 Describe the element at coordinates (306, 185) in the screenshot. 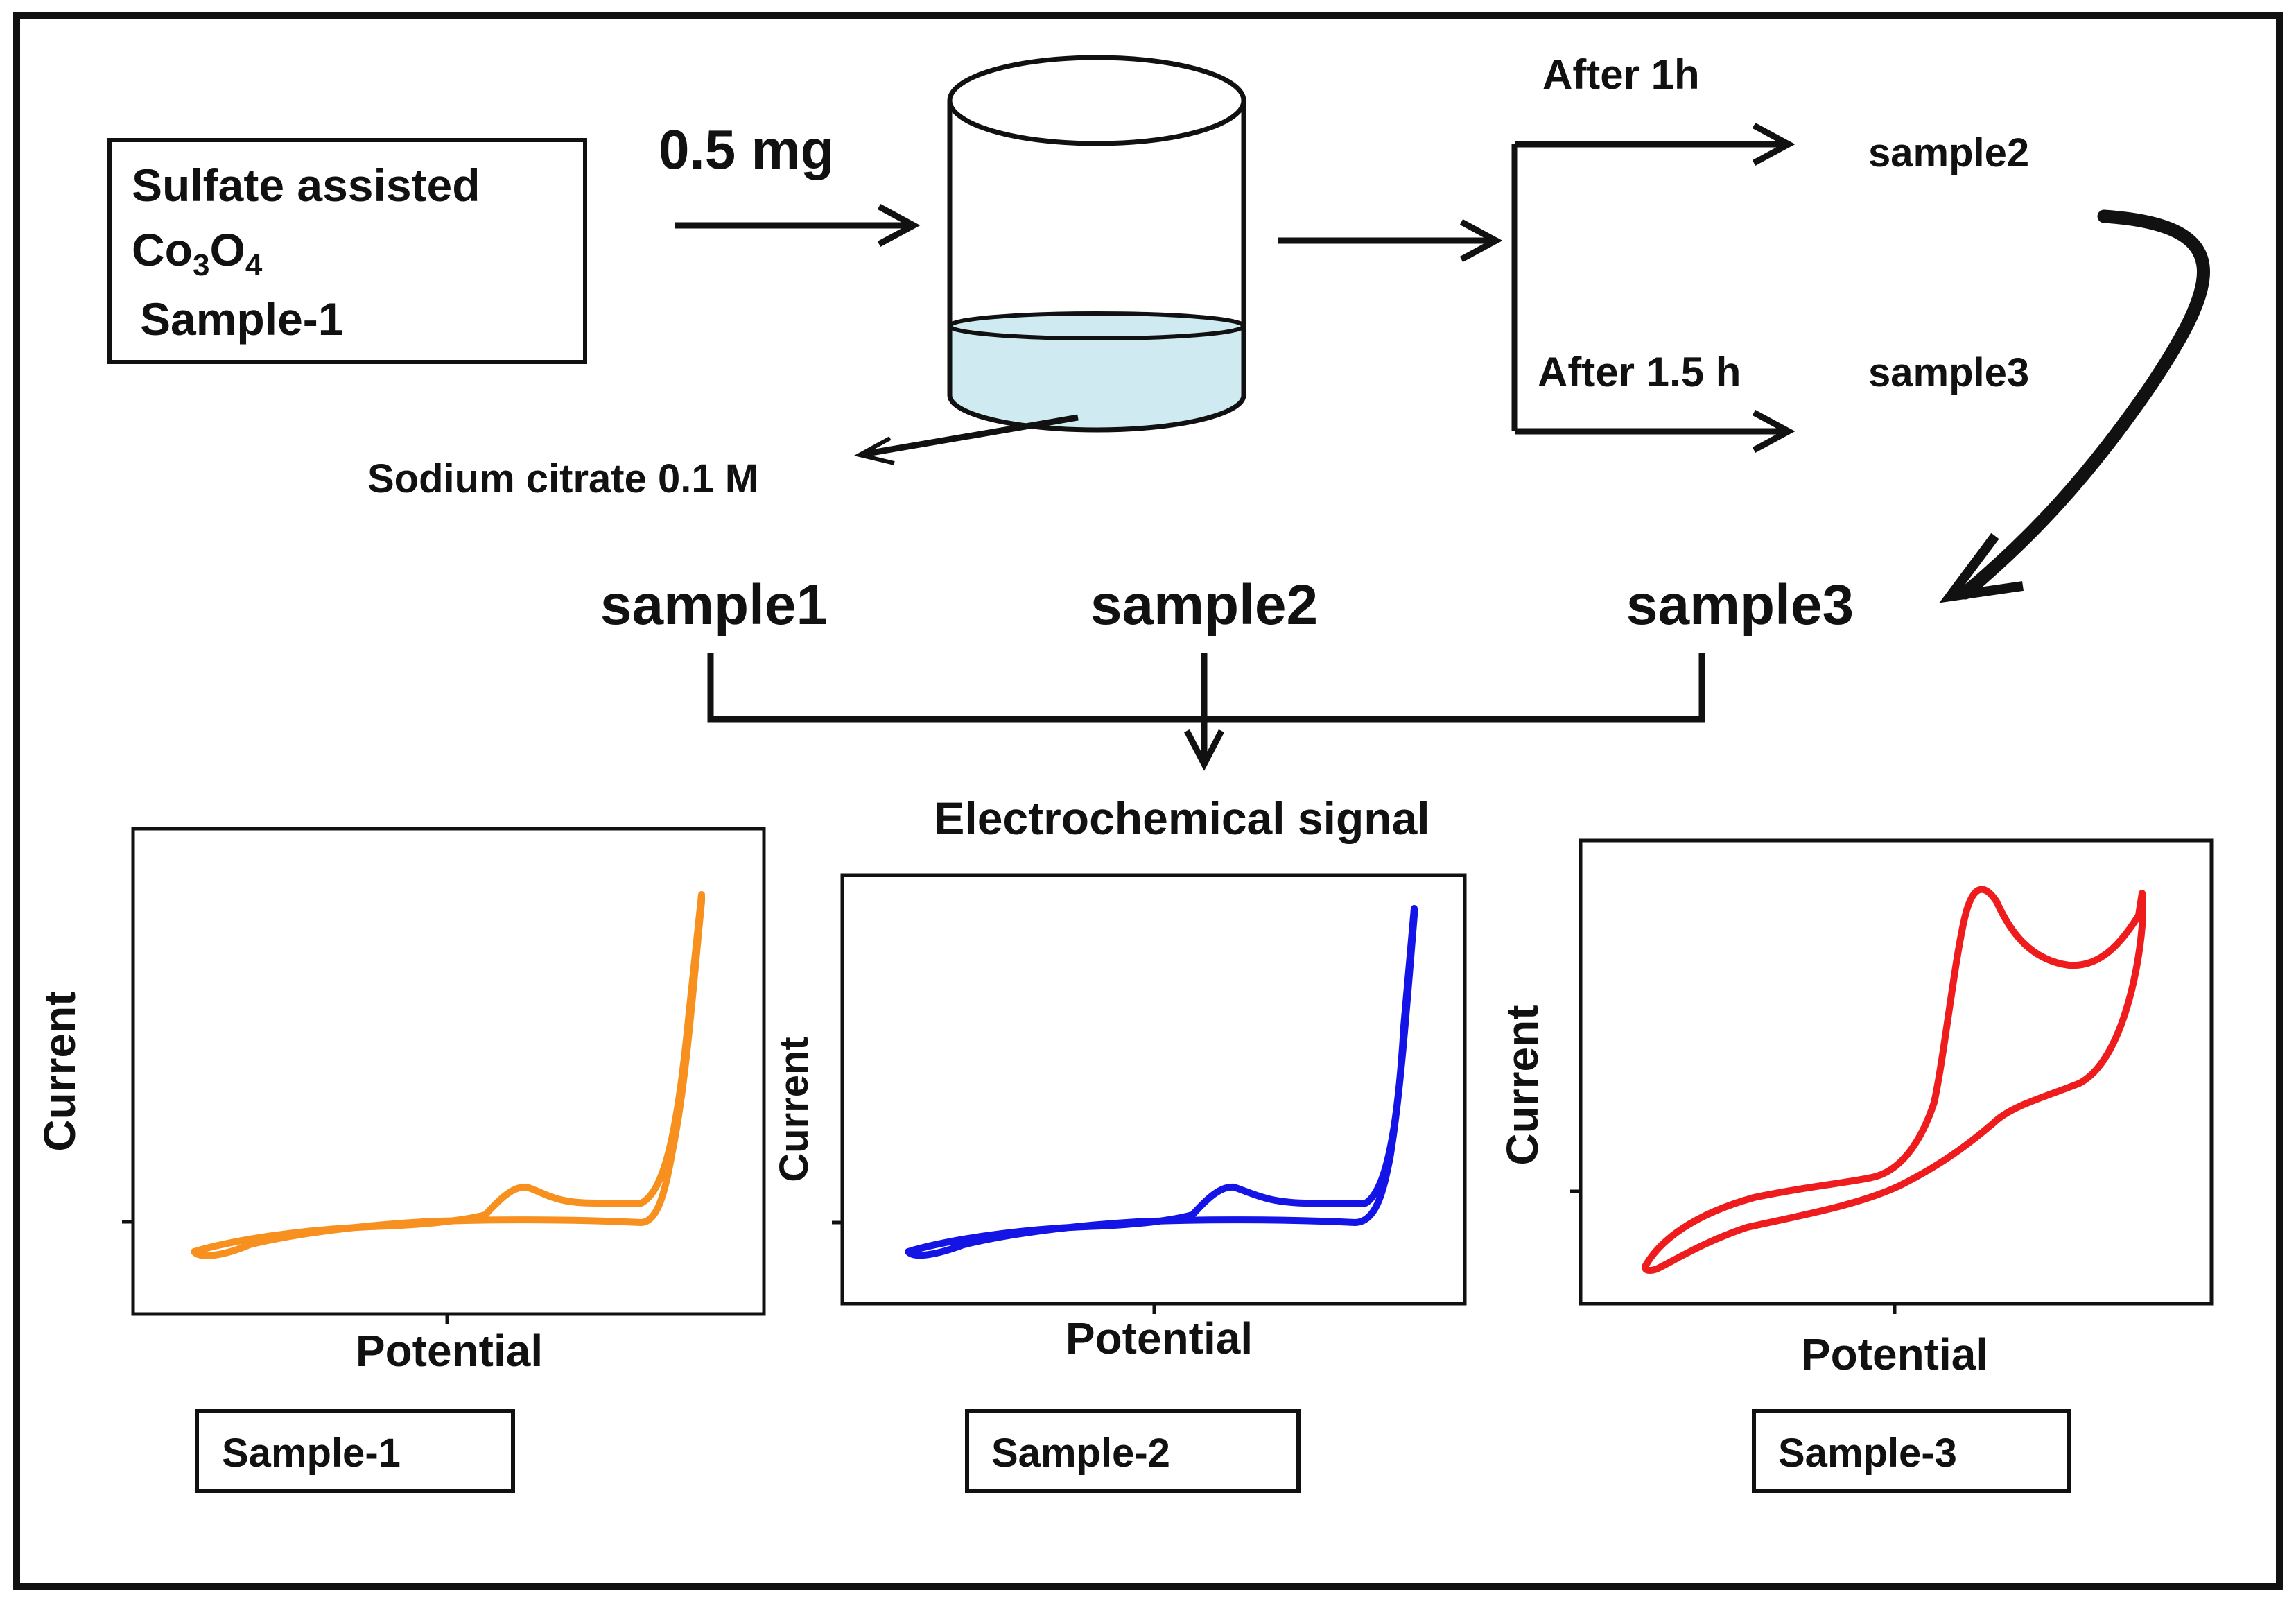

I see `start-box-line1: Sulfate assisted` at that location.